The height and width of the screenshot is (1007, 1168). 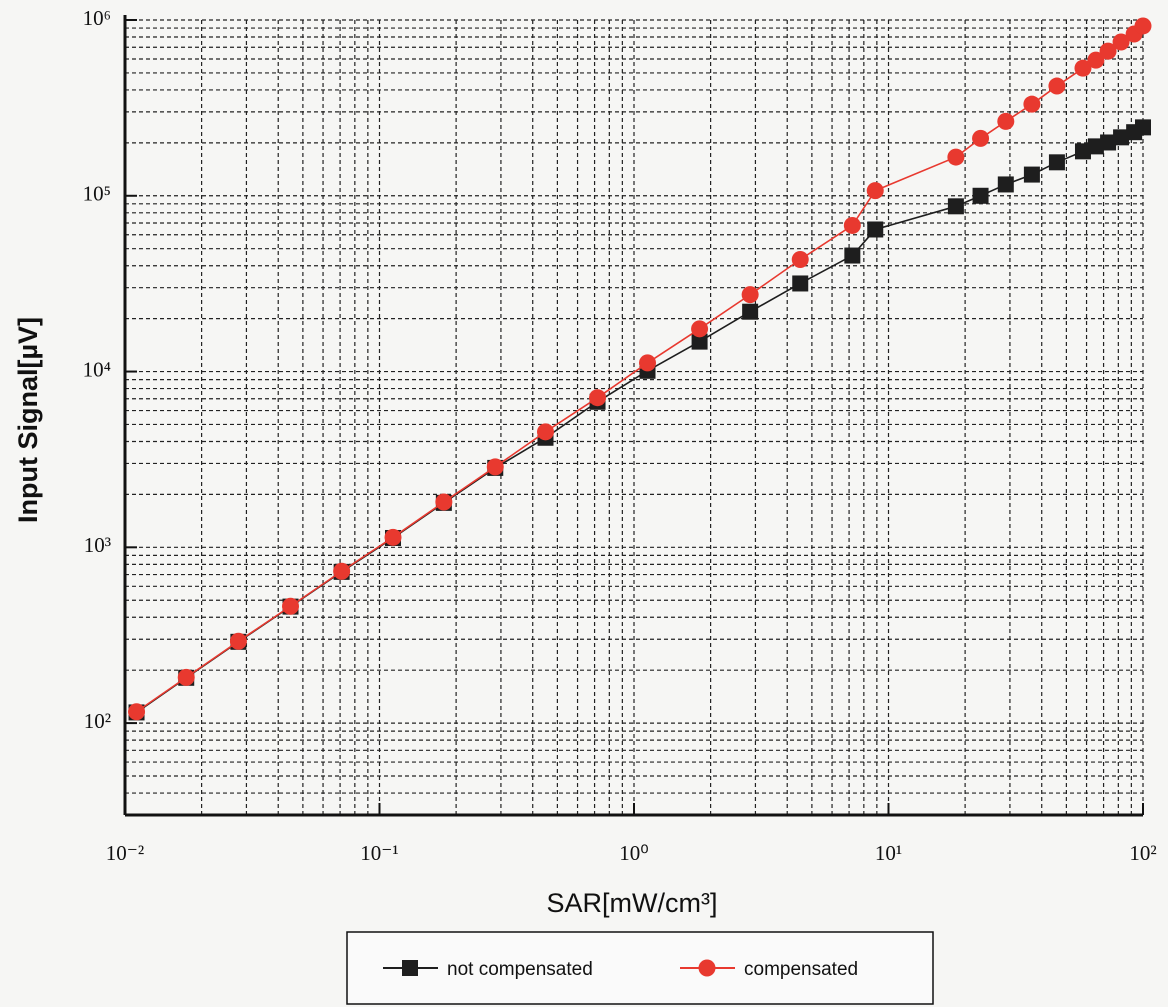 I want to click on y-tick-label: 10², so click(x=97, y=721).